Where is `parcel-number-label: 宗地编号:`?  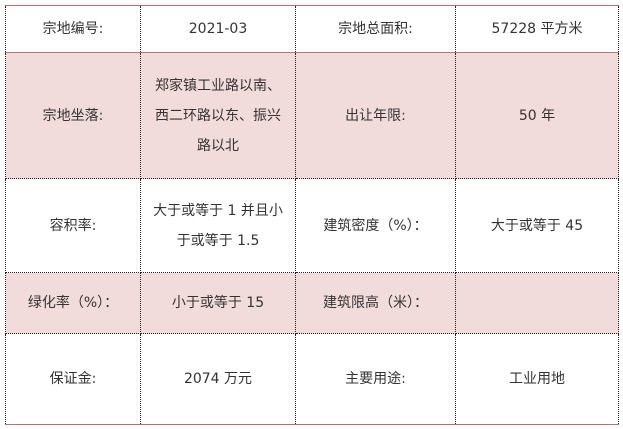 parcel-number-label: 宗地编号: is located at coordinates (73, 29).